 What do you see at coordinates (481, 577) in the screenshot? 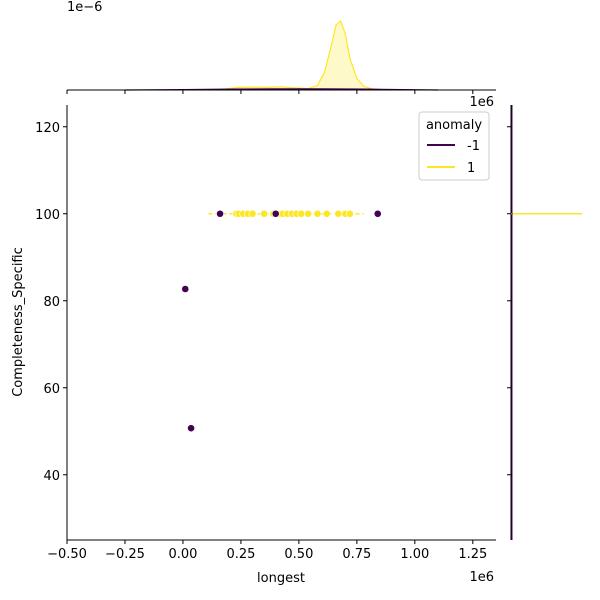
I see `x-axis-offset-label: 1e6` at bounding box center [481, 577].